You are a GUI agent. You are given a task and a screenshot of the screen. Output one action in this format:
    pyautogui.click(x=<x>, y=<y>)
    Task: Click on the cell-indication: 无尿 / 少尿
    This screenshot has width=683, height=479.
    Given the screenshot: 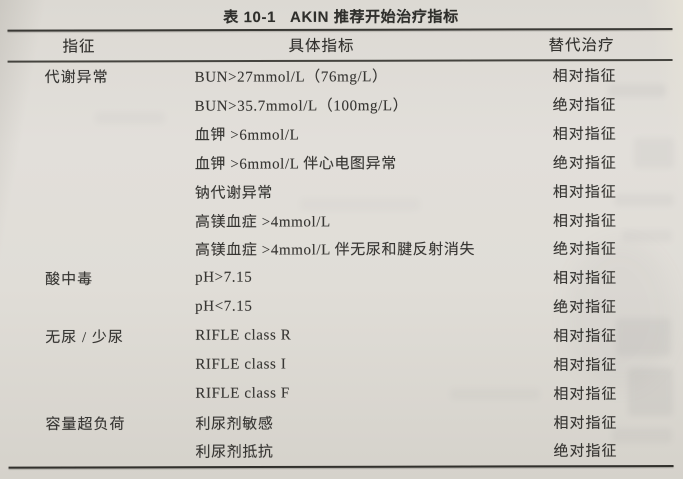 What is the action you would take?
    pyautogui.click(x=84, y=338)
    